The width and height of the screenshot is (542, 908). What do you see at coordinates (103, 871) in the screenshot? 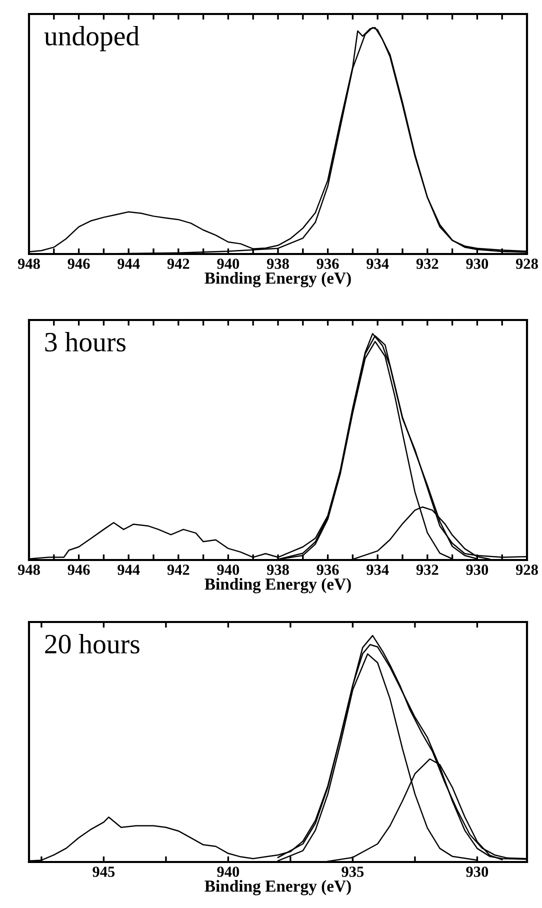
I see `x-tick-label: 945` at bounding box center [103, 871].